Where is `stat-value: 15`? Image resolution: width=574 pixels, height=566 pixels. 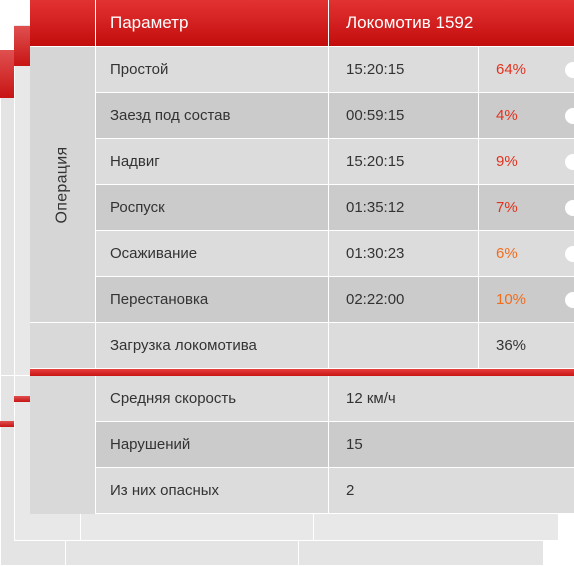
stat-value: 15 is located at coordinates (451, 445).